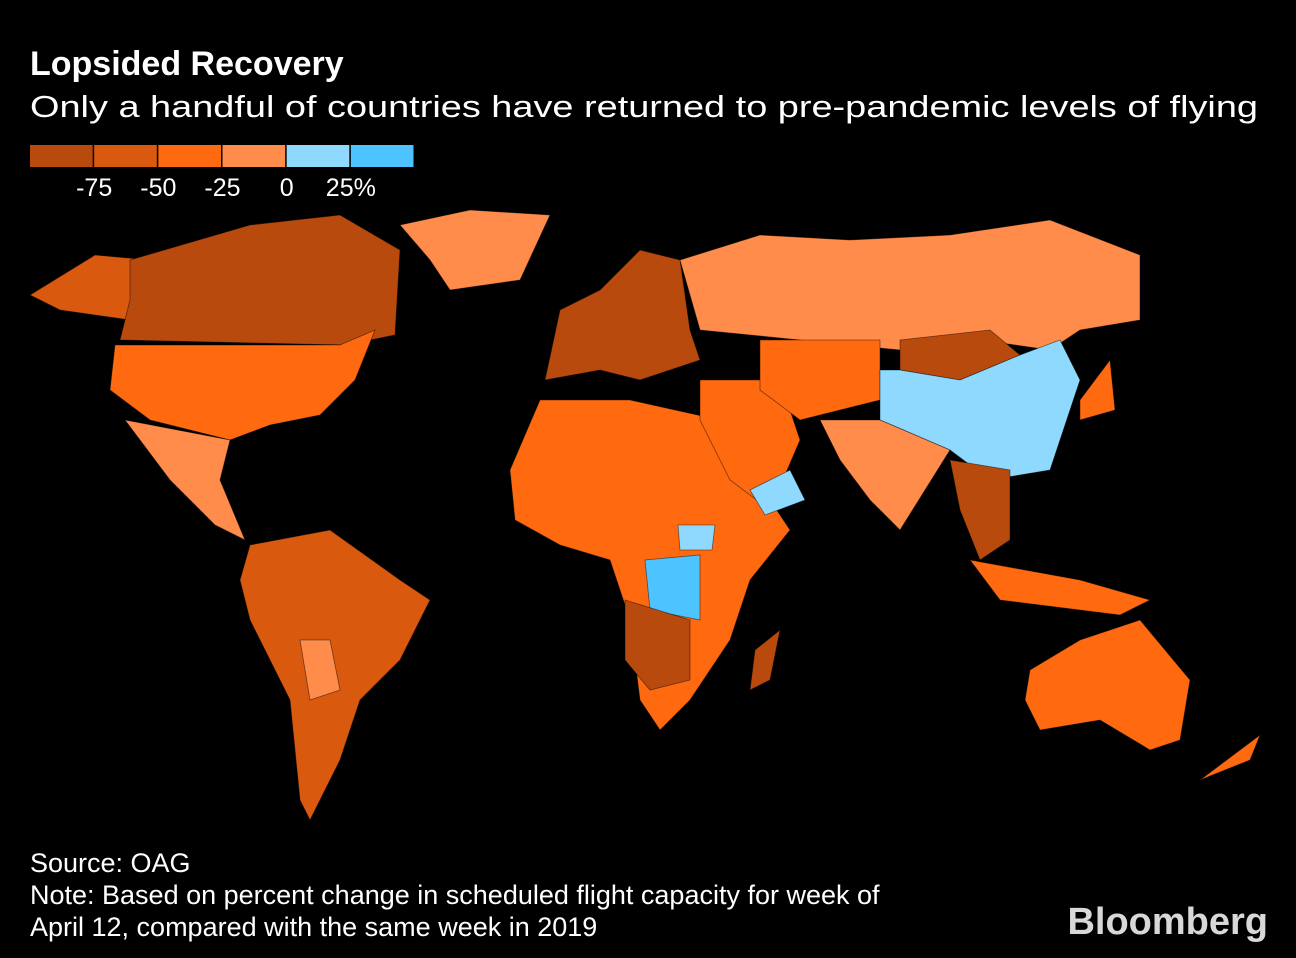 The image size is (1296, 958). Describe the element at coordinates (657, 645) in the screenshot. I see `southern-africa` at that location.